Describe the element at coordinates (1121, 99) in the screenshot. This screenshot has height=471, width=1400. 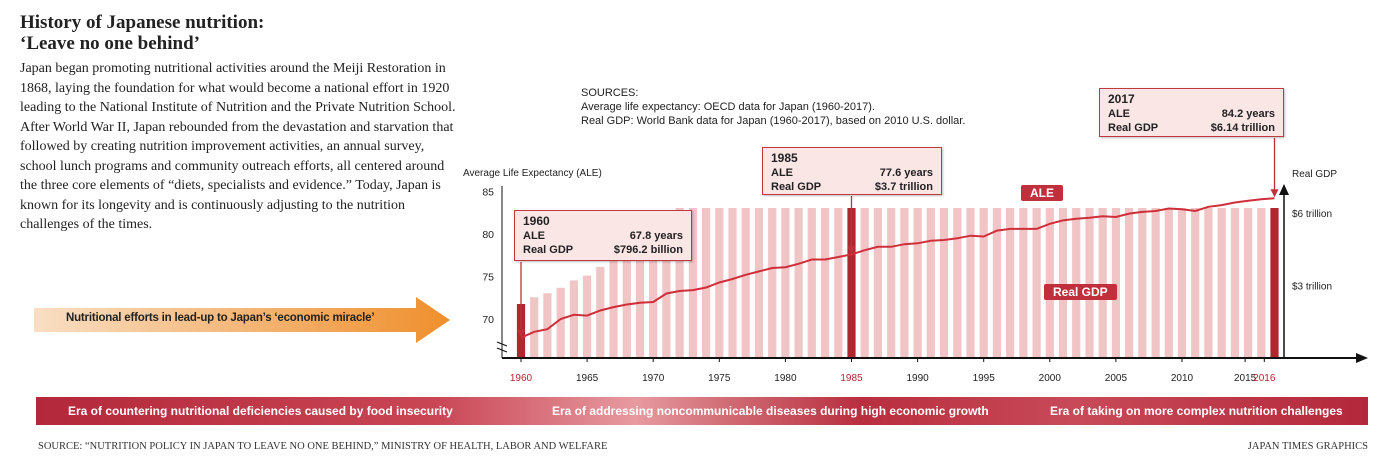
I see `callout-2017-year: 2017` at that location.